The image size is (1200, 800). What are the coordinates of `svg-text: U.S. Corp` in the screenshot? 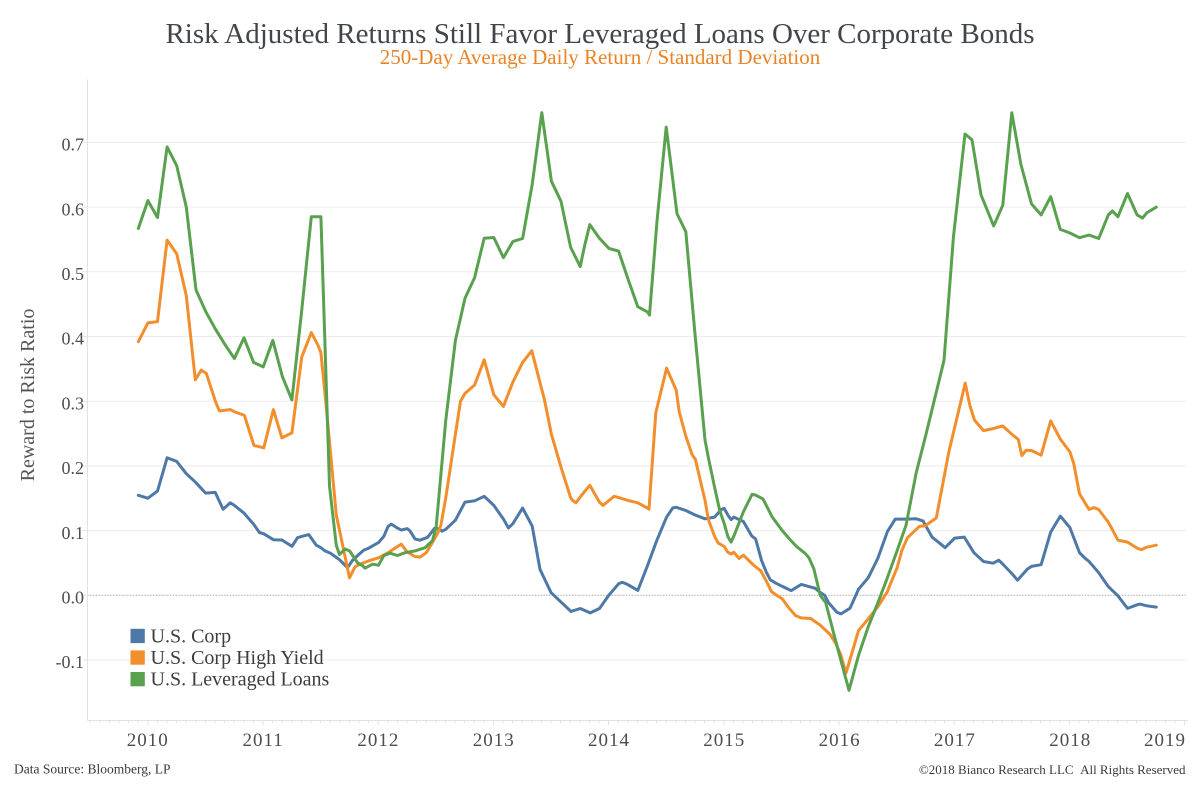 It's located at (191, 637).